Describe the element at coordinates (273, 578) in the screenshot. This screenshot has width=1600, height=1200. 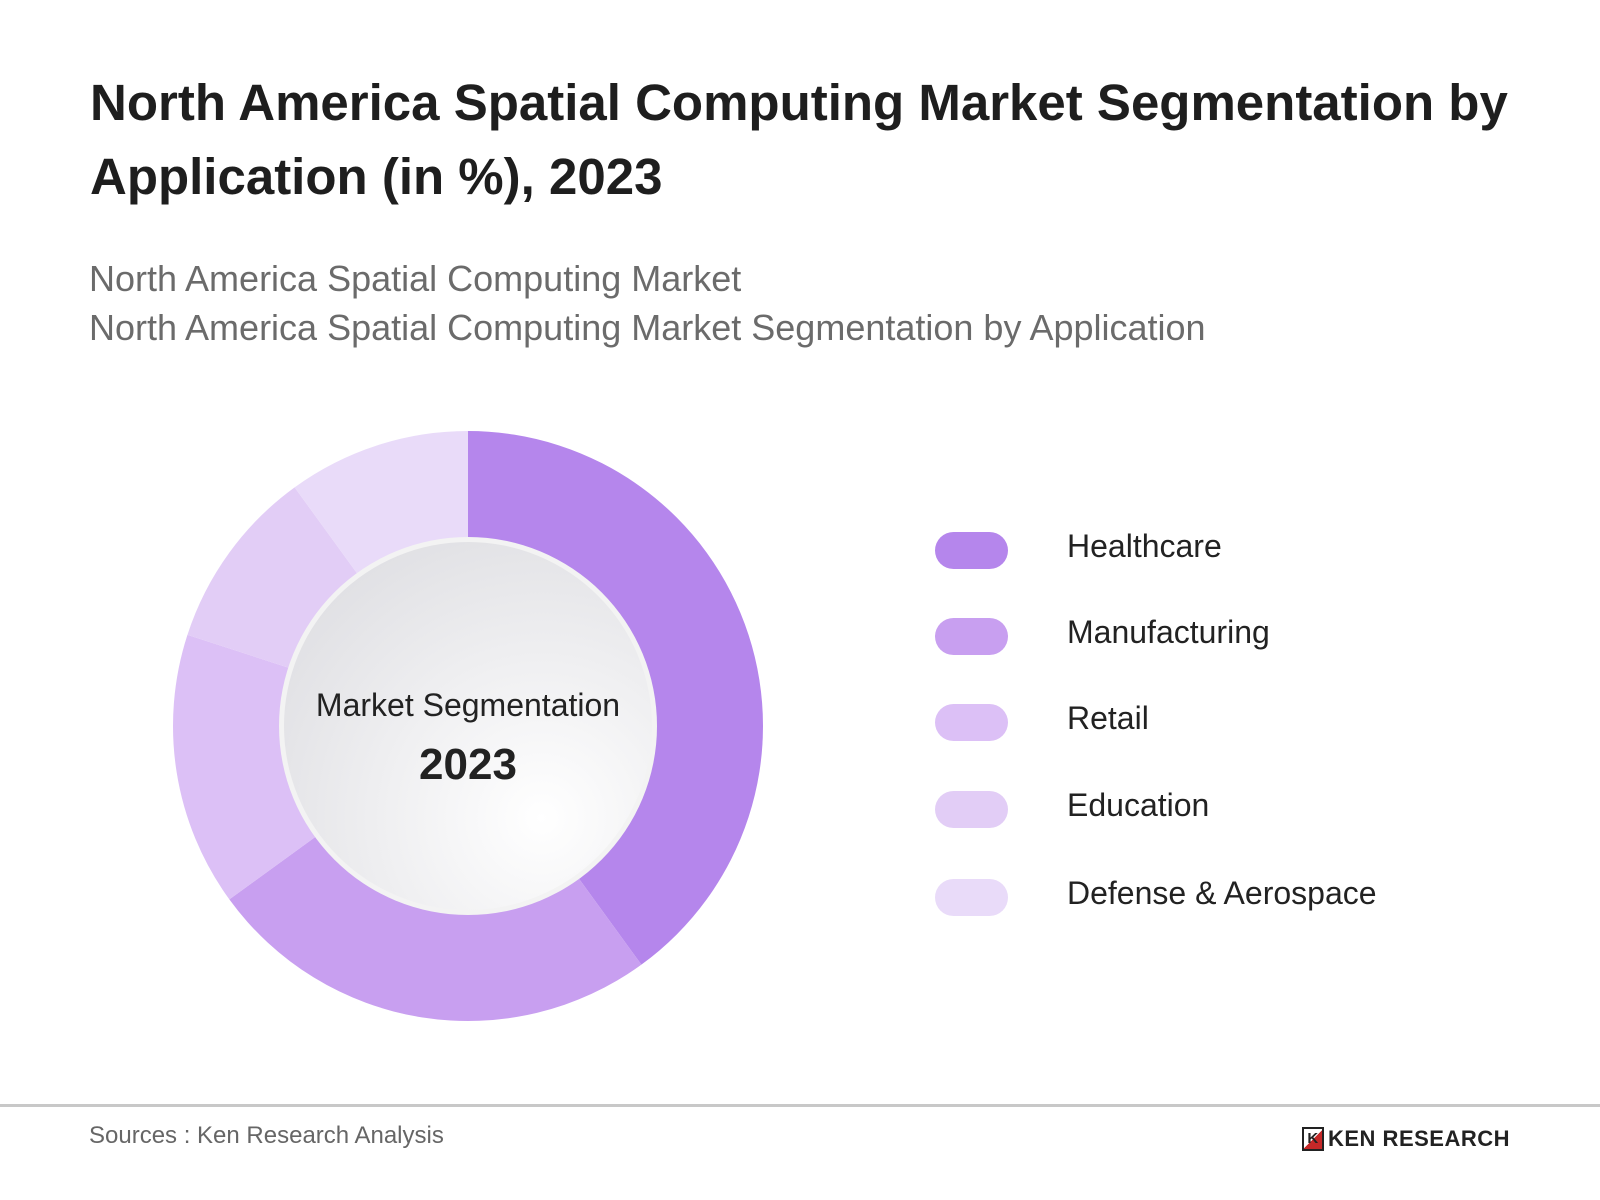
I see `slice-education` at that location.